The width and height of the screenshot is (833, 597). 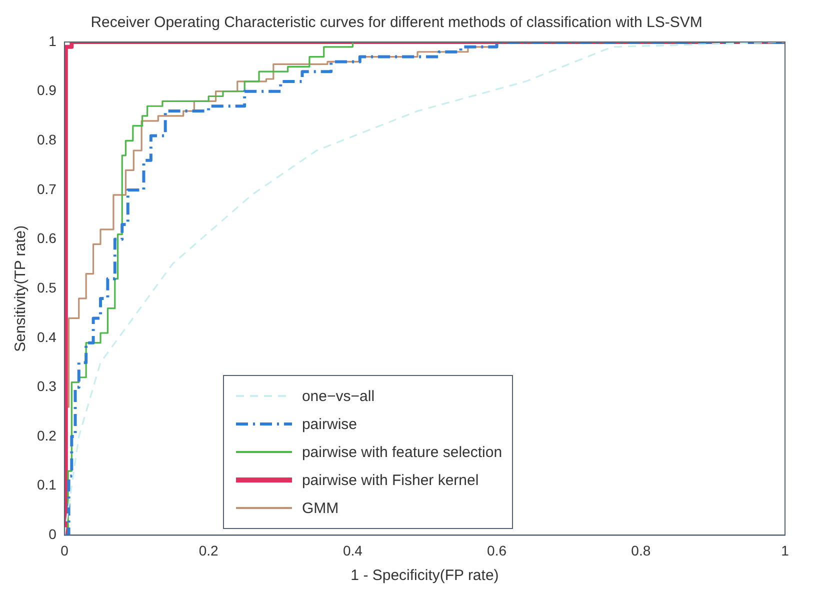 What do you see at coordinates (396, 23) in the screenshot?
I see `chart-title: Receiver Operating Characteristic curves for different methods of classification with LS-SVM` at bounding box center [396, 23].